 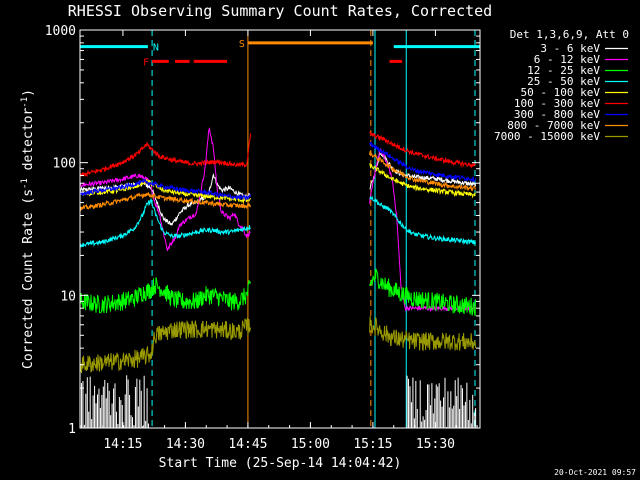 I want to click on x-tick-label: 15:00, so click(x=310, y=444).